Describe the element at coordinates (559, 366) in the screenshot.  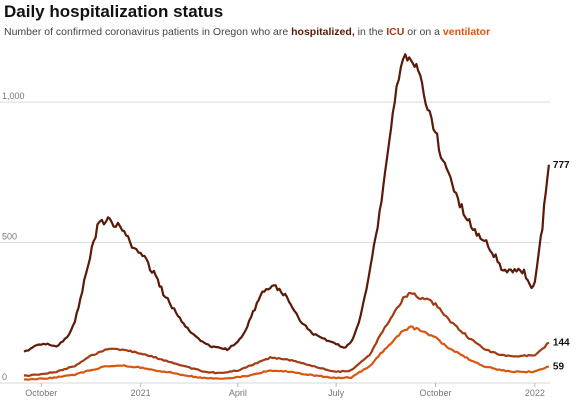
I see `end-label-ventilator: 59` at that location.